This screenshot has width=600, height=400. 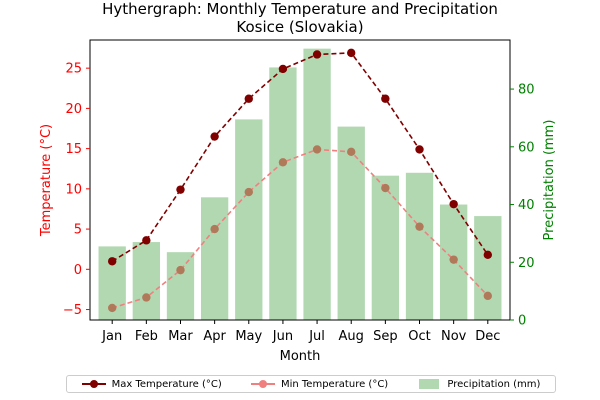 I want to click on min-temp-point-apr, so click(x=214, y=229).